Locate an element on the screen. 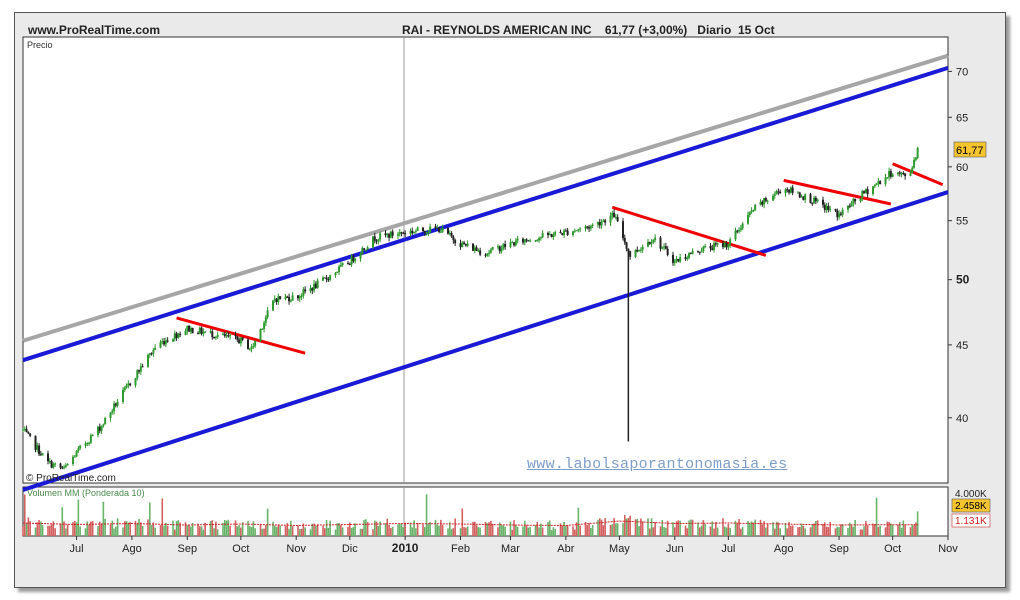 Image resolution: width=1020 pixels, height=600 pixels. x-tick-label-1: Ago is located at coordinates (132, 549).